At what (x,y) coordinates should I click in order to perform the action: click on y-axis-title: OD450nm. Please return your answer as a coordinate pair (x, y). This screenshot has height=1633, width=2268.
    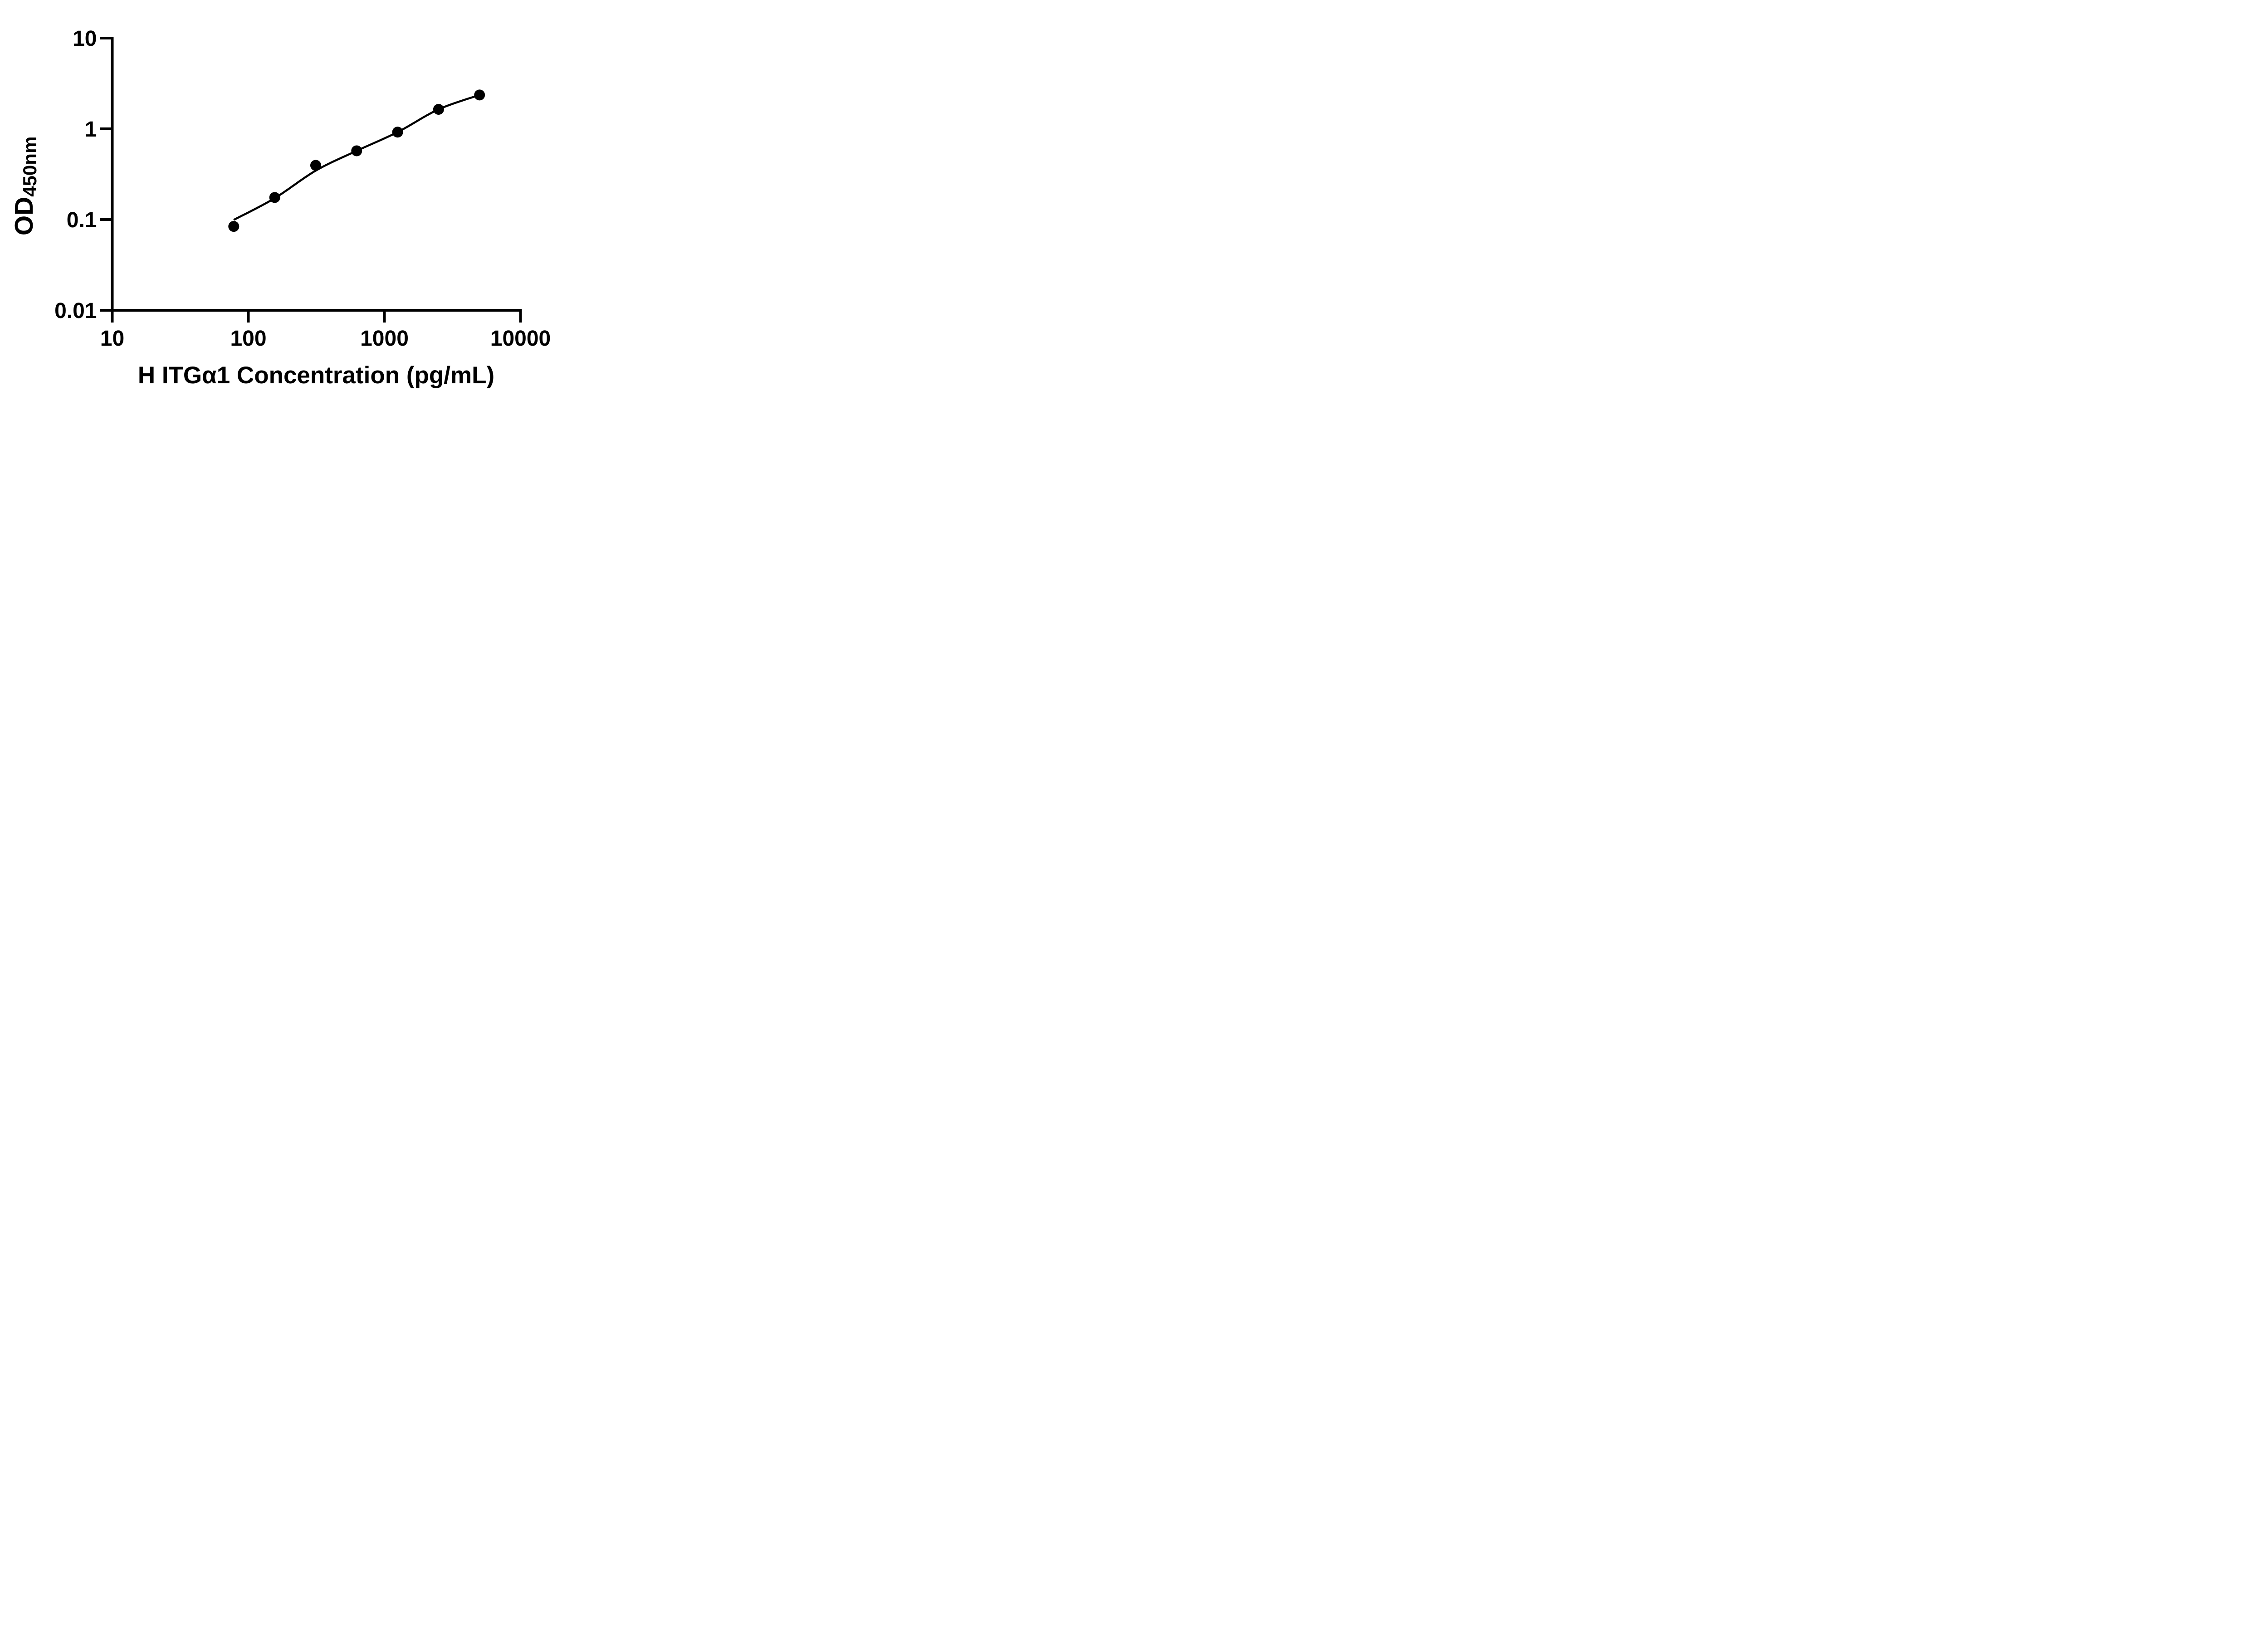
    Looking at the image, I should click on (25, 186).